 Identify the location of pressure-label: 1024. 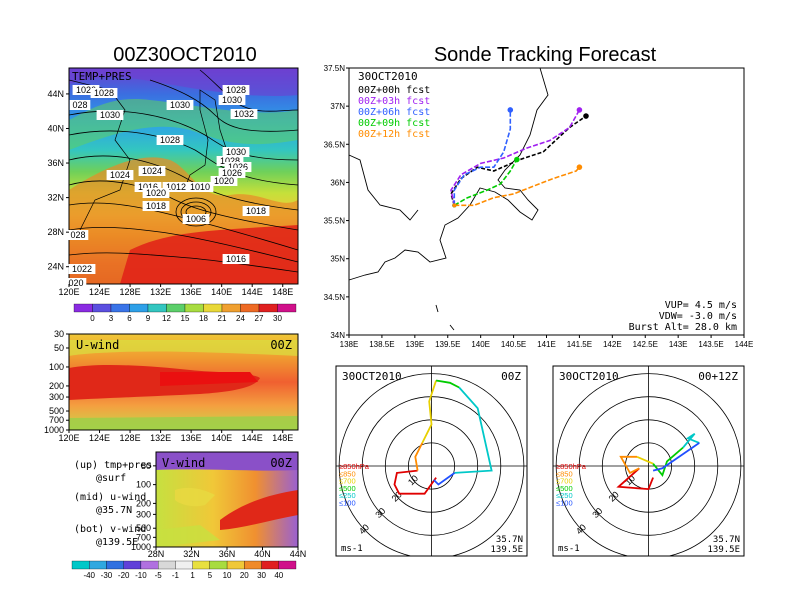
(120, 175).